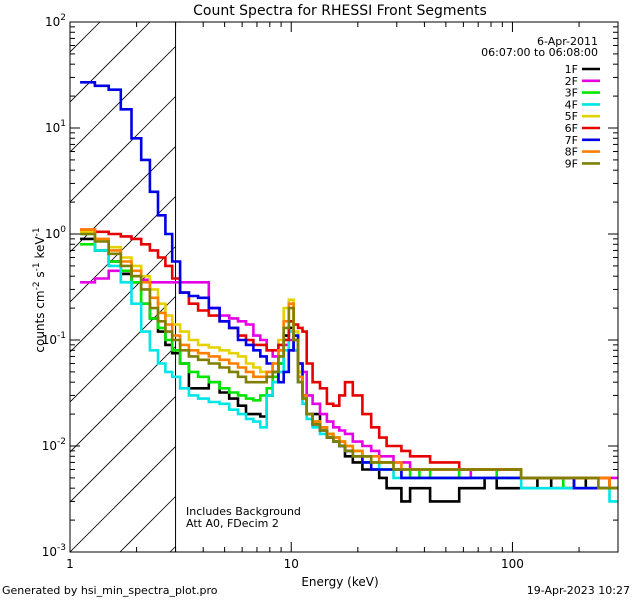 The height and width of the screenshot is (600, 640). I want to click on x-tick-labels: 1 10 100, so click(295, 564).